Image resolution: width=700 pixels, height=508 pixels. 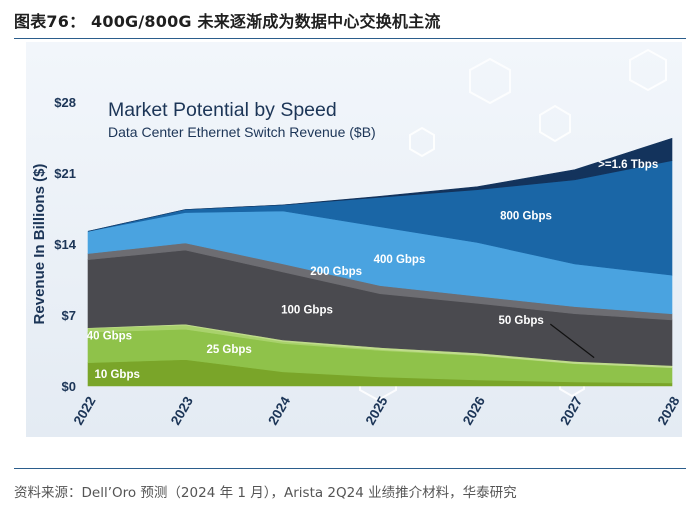 What do you see at coordinates (69, 315) in the screenshot?
I see `y-tick-label: $7` at bounding box center [69, 315].